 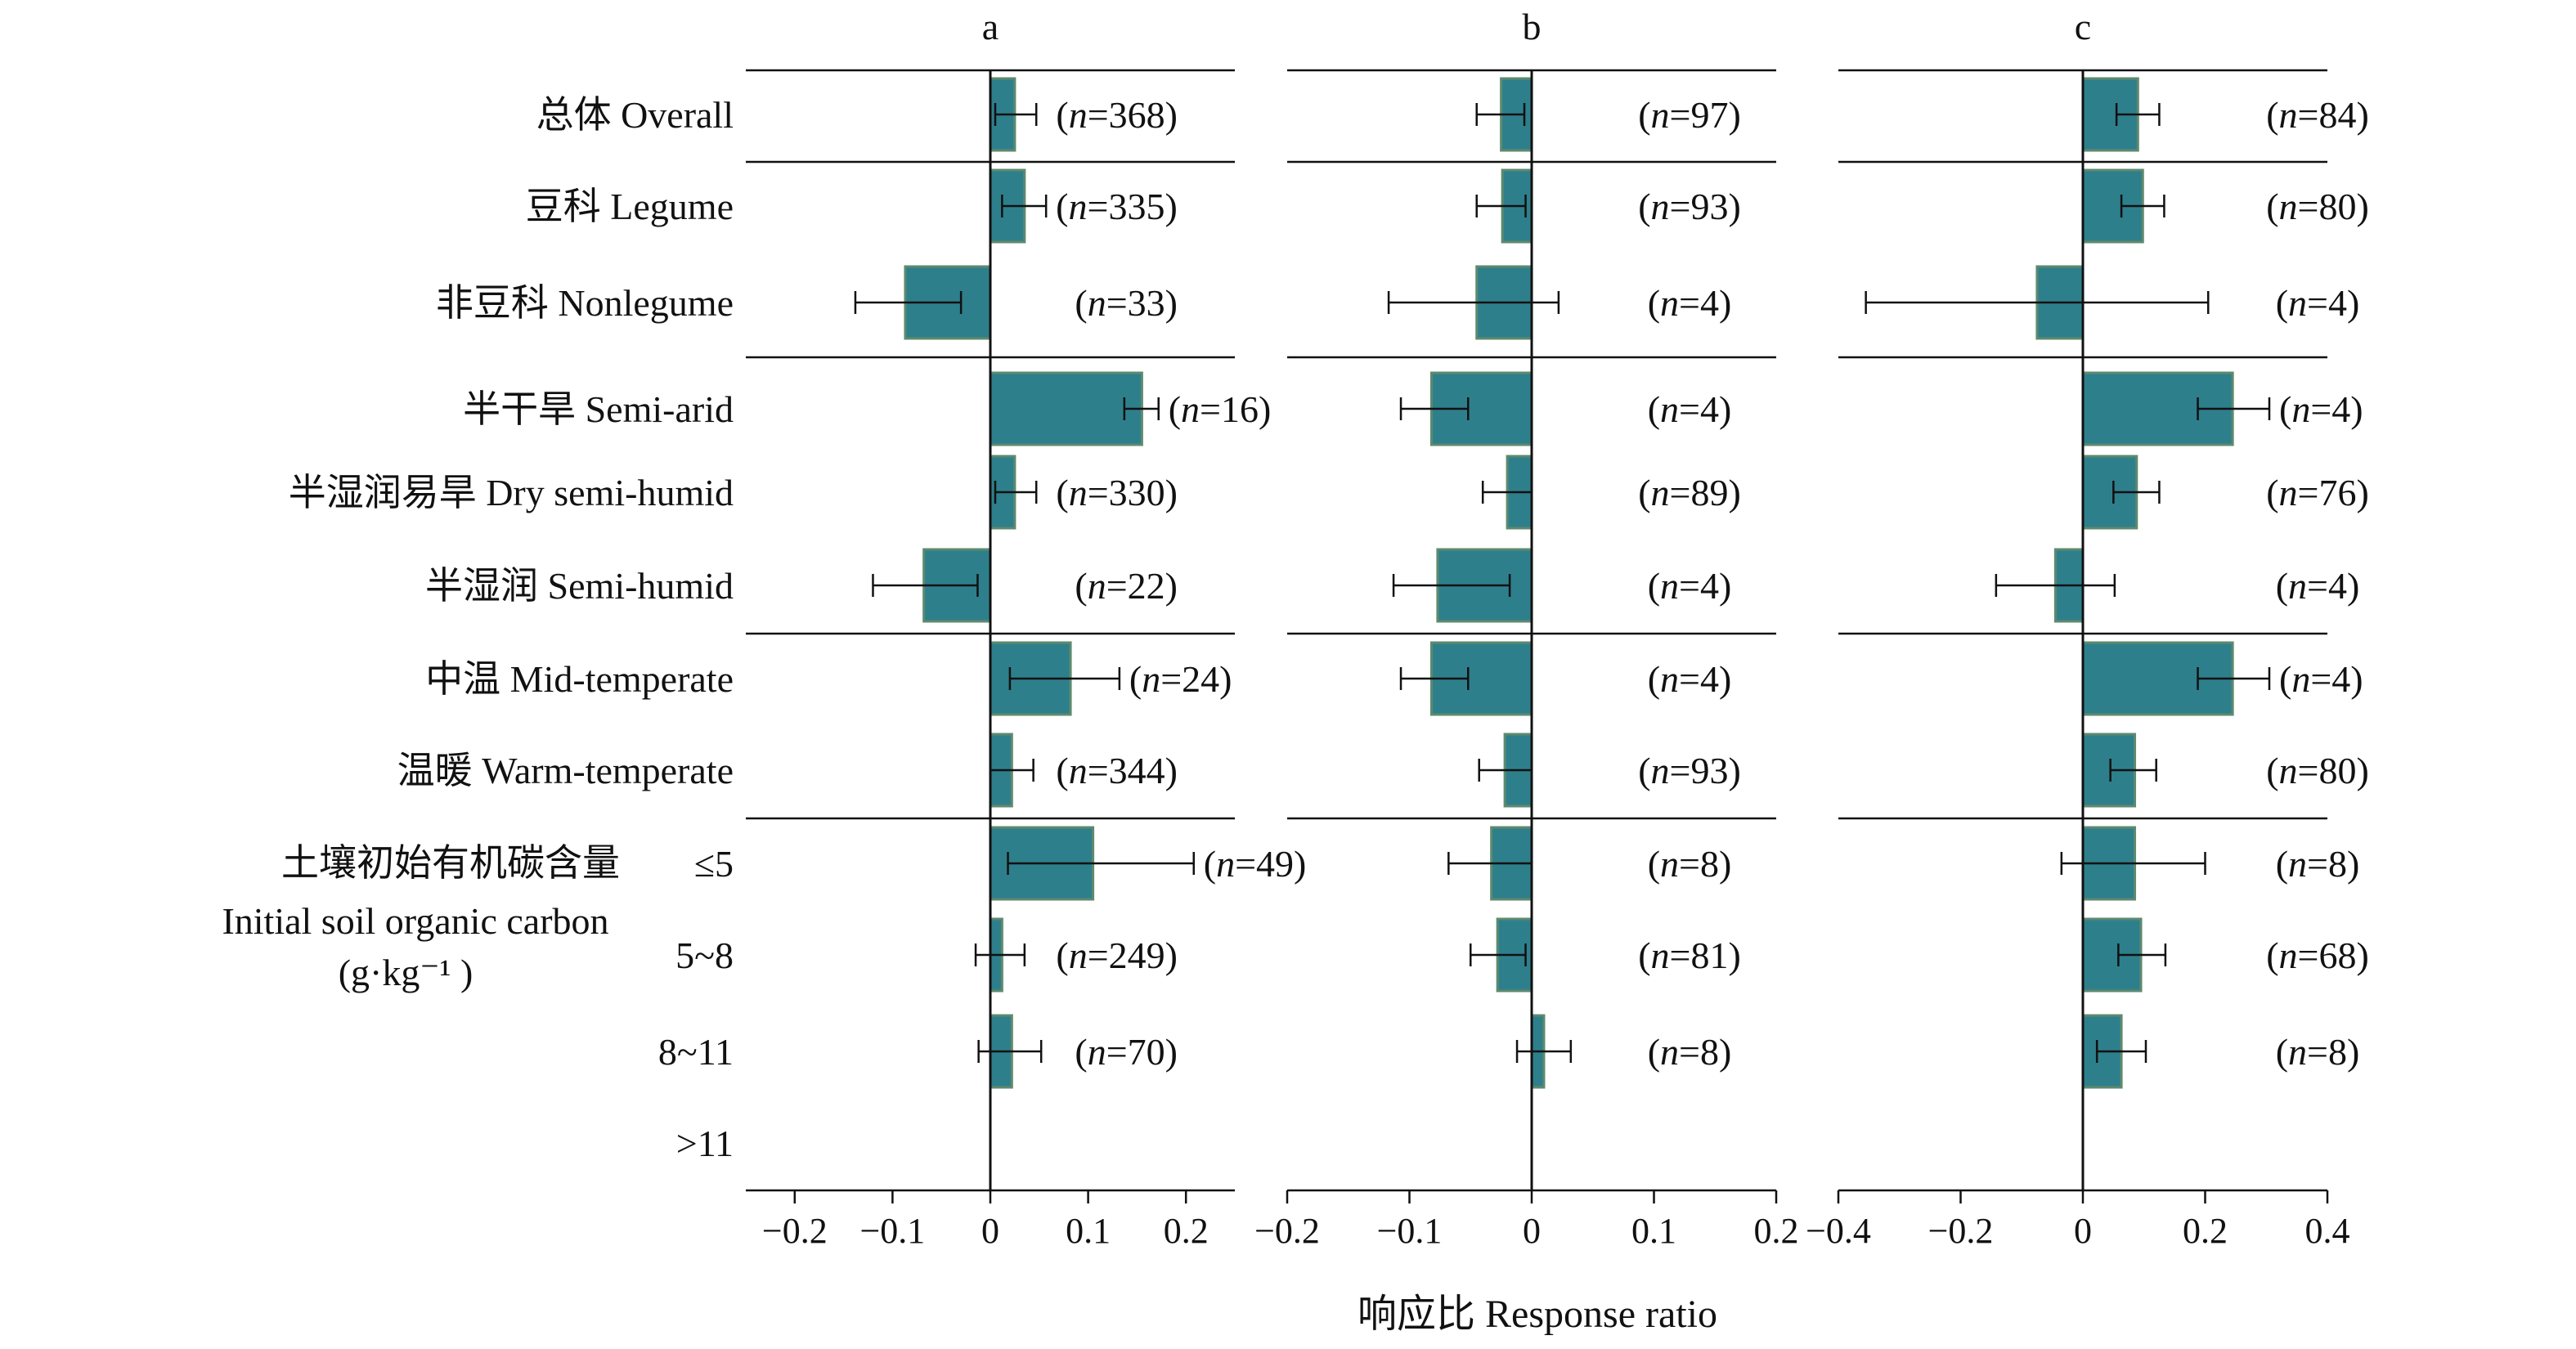 What do you see at coordinates (1220, 409) in the screenshot?
I see `n-label: (n=16)` at bounding box center [1220, 409].